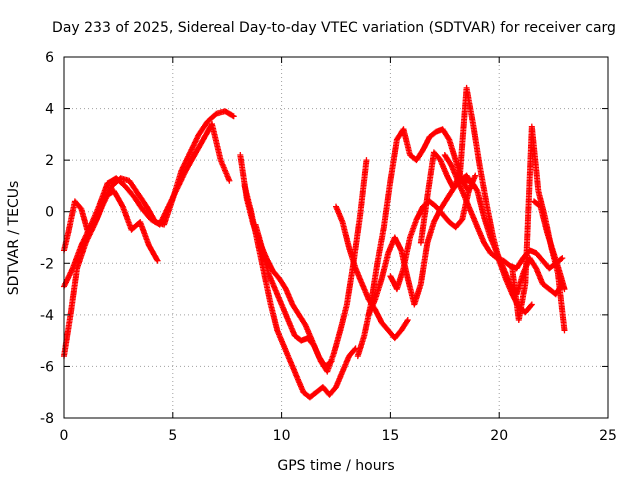 The image size is (640, 480). Describe the element at coordinates (49, 161) in the screenshot. I see `y-tick-label: 2` at that location.